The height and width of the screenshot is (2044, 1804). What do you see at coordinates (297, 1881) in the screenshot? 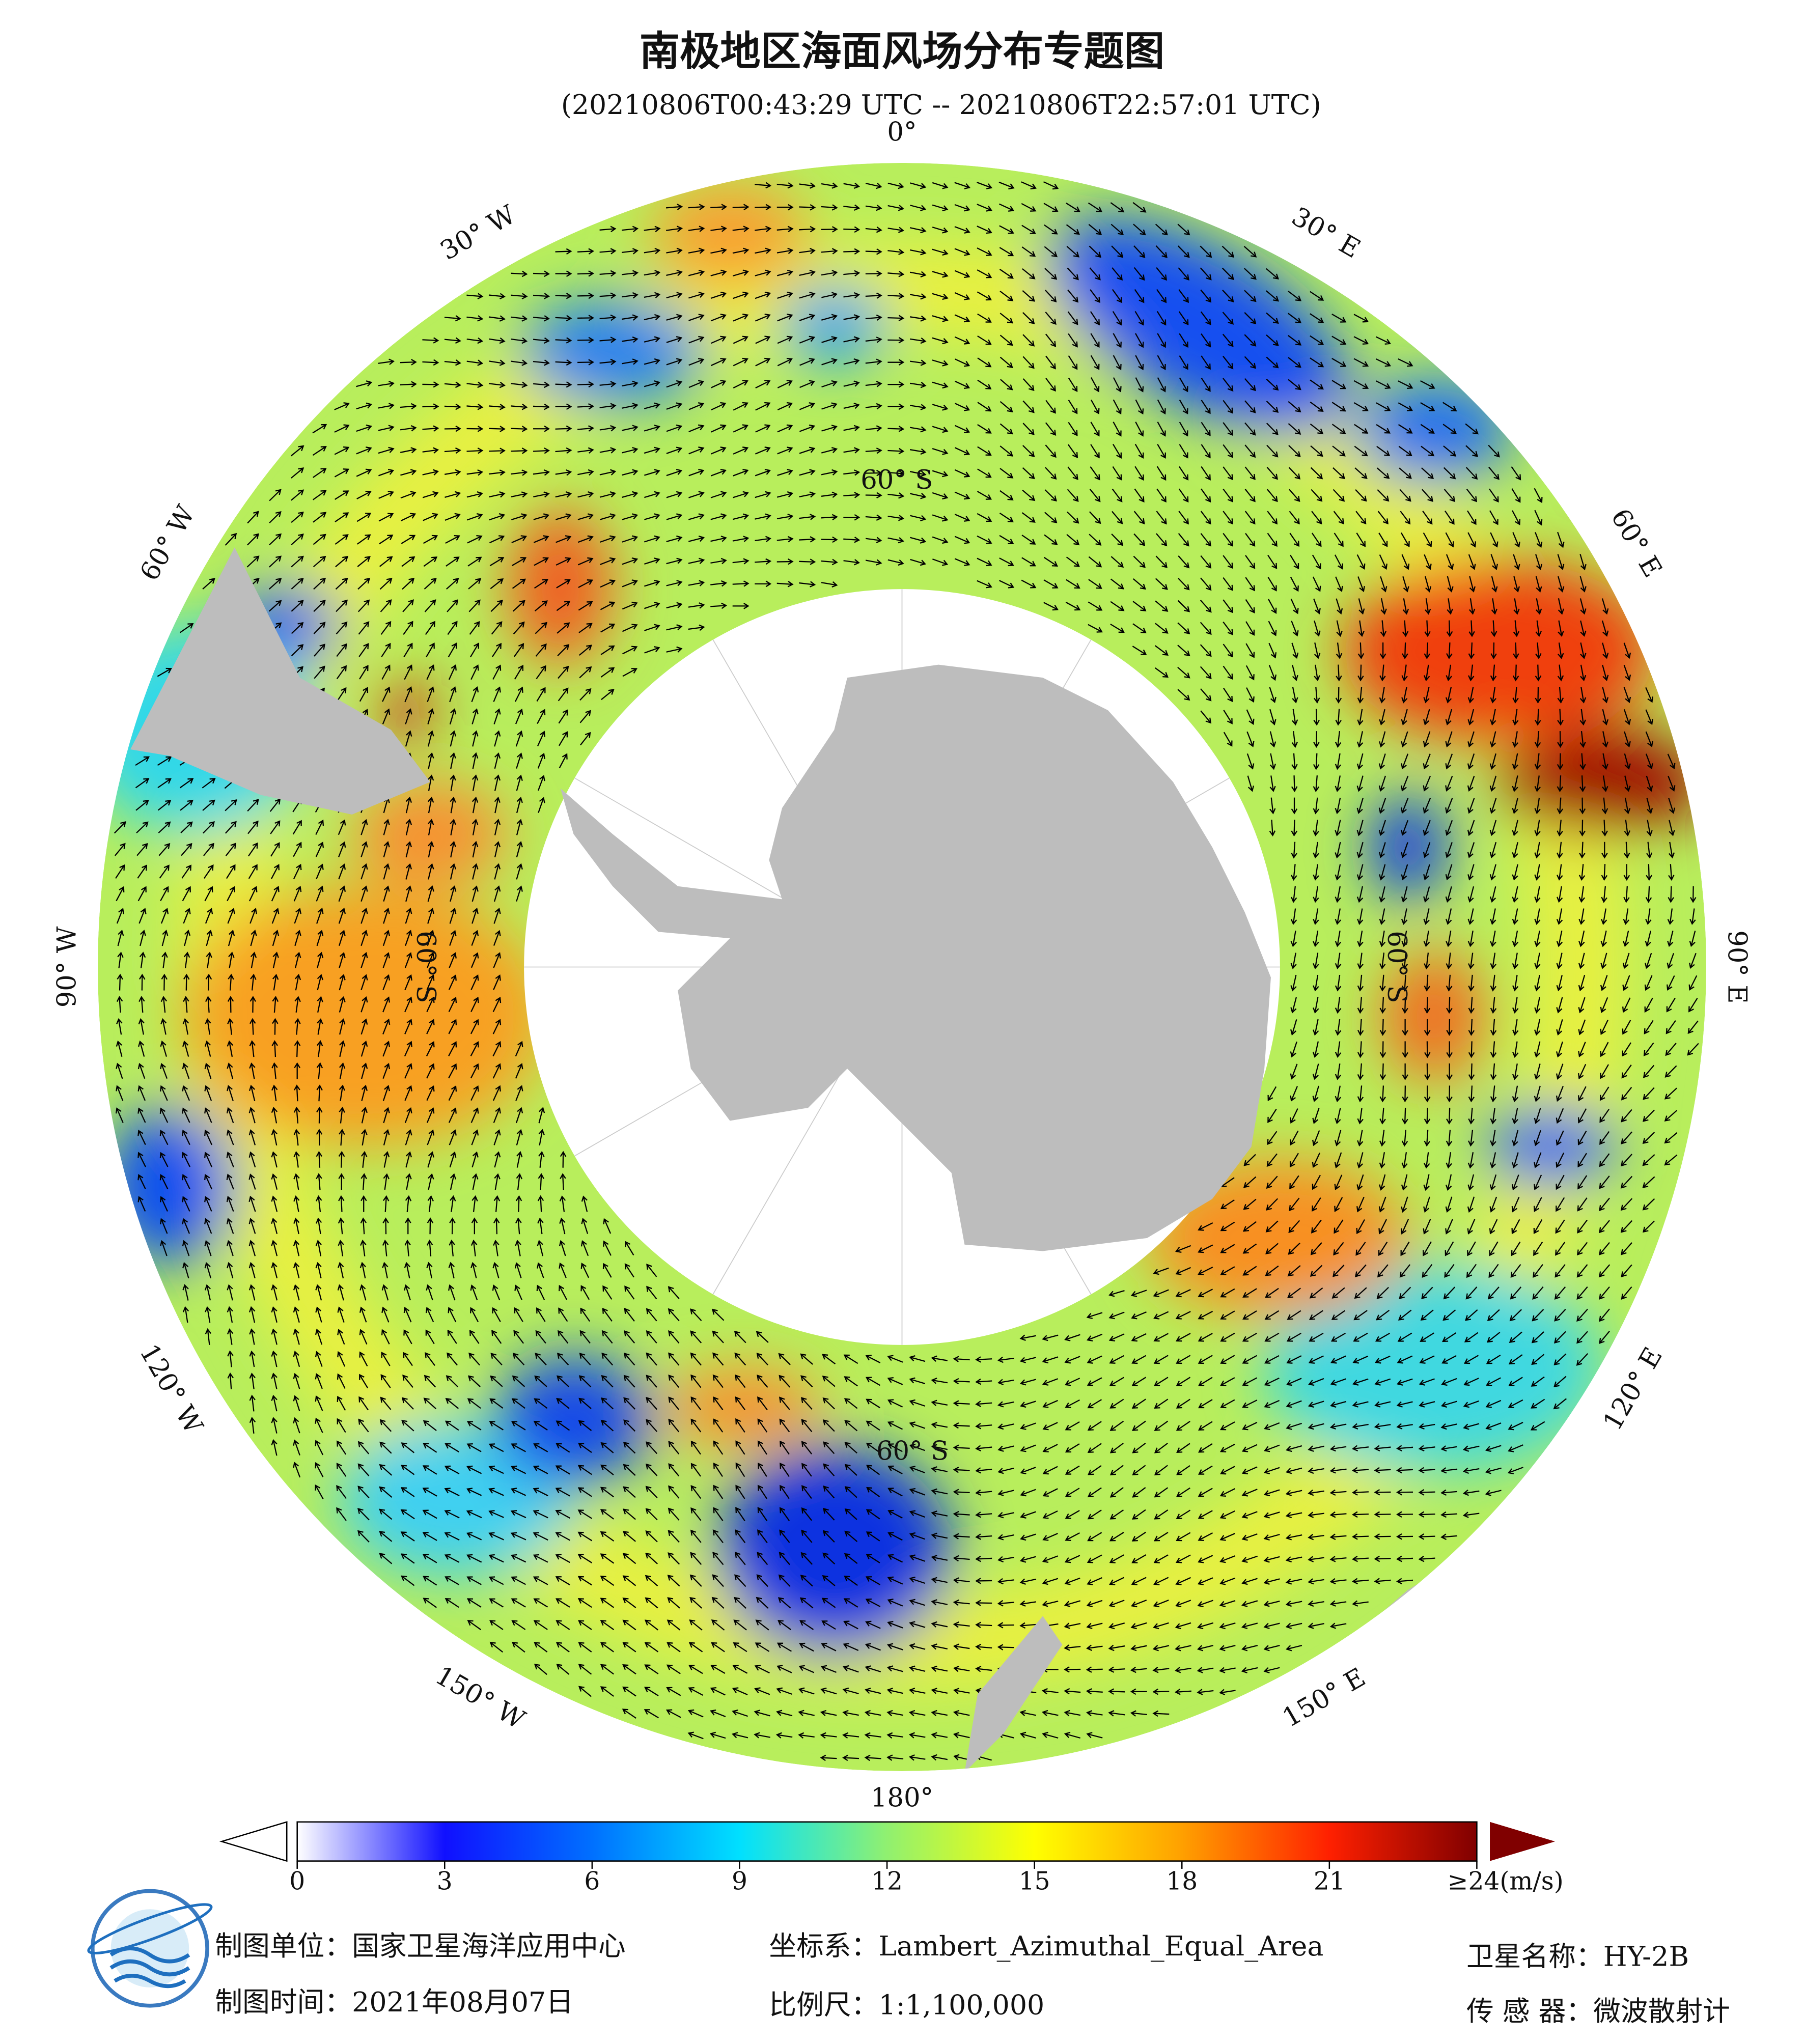
I see `colorbar-tick-label: 0` at bounding box center [297, 1881].